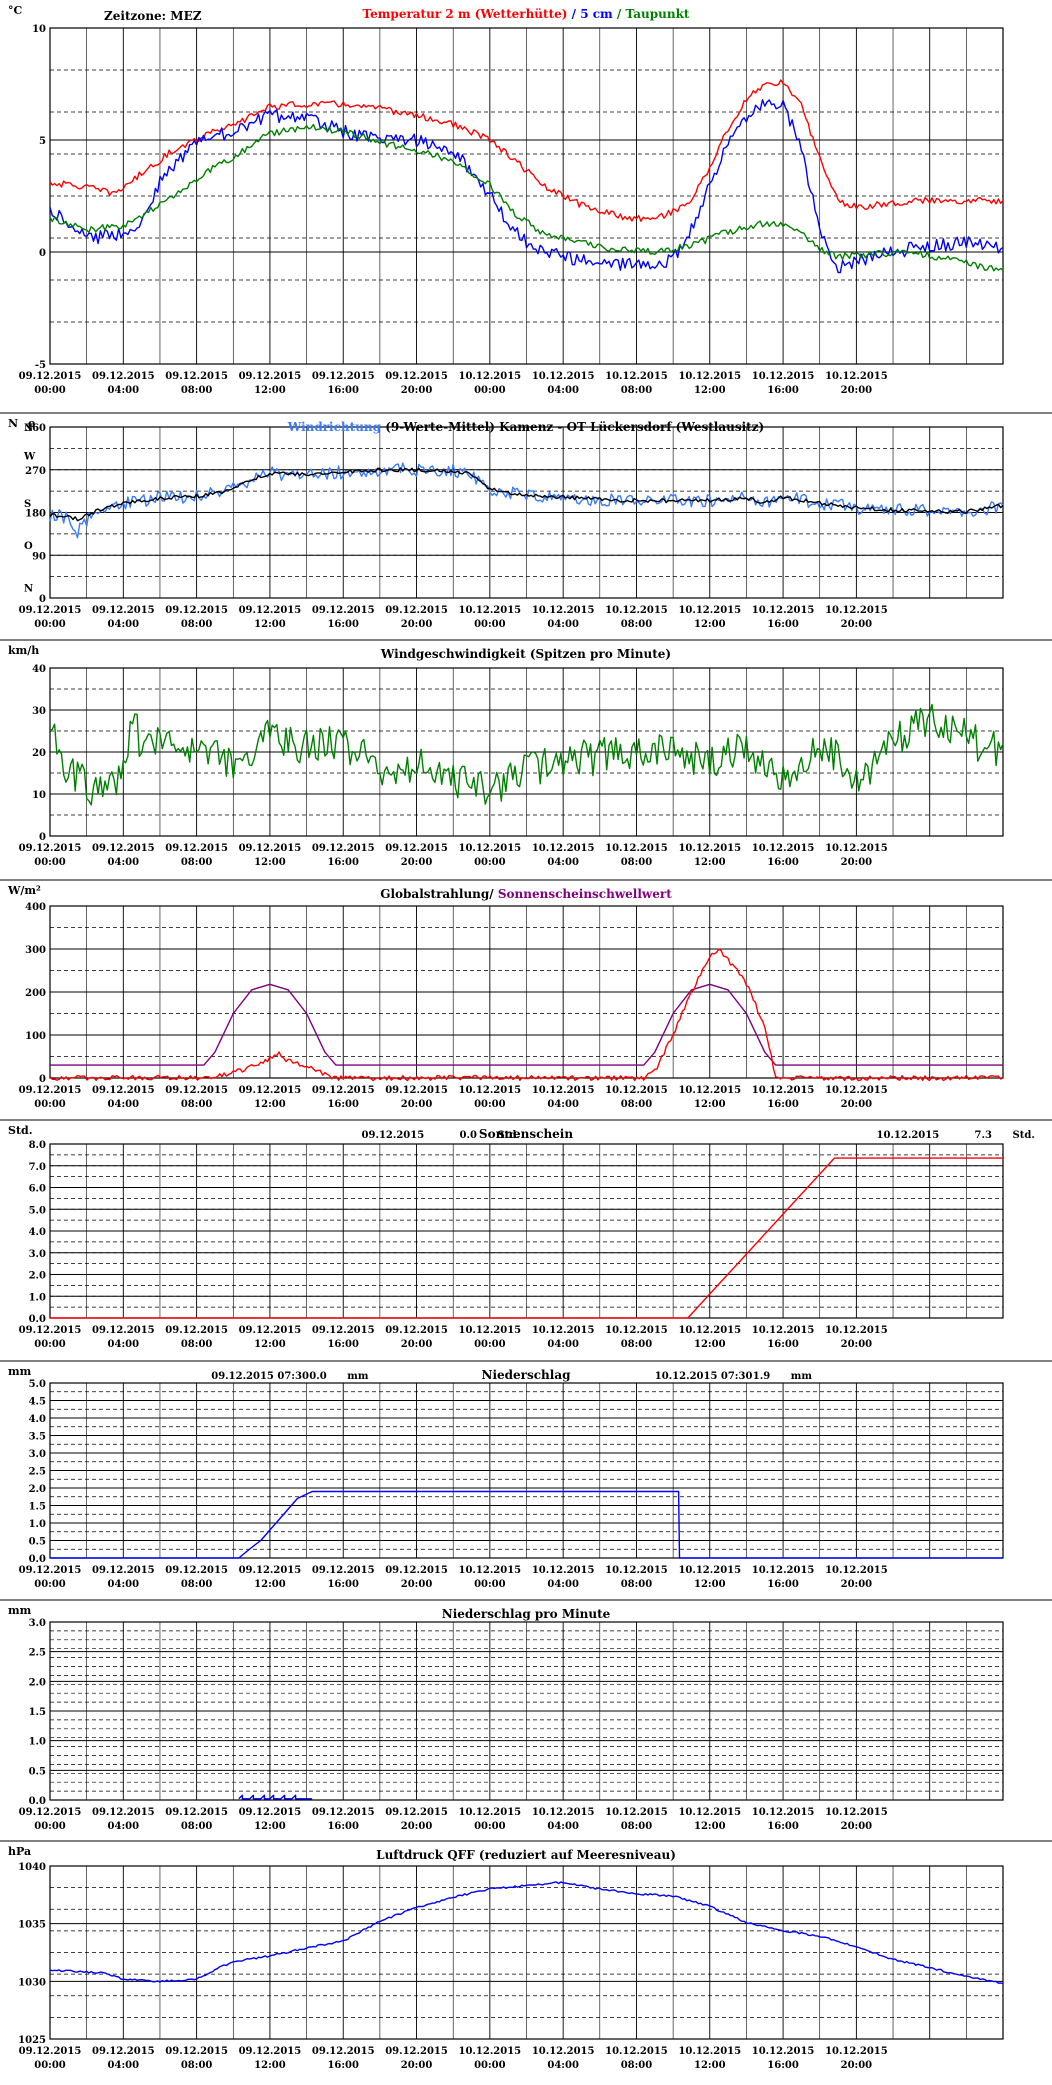 The height and width of the screenshot is (2085, 1052). Describe the element at coordinates (37, 1167) in the screenshot. I see `y-tick-label: 7.0` at that location.